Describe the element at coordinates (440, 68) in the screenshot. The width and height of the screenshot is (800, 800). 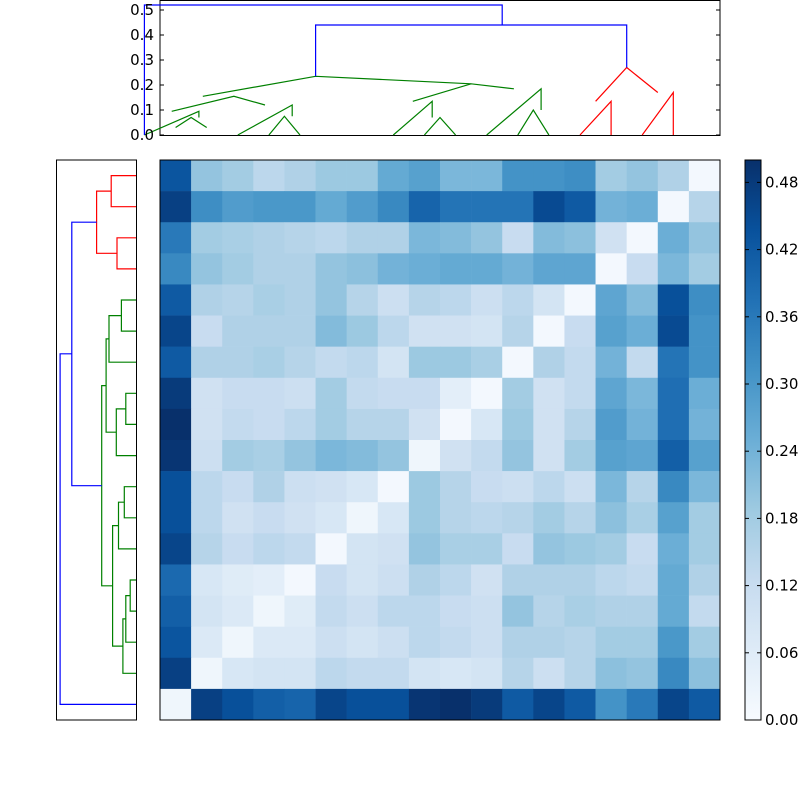
I see `top-dendrogram-frame` at that location.